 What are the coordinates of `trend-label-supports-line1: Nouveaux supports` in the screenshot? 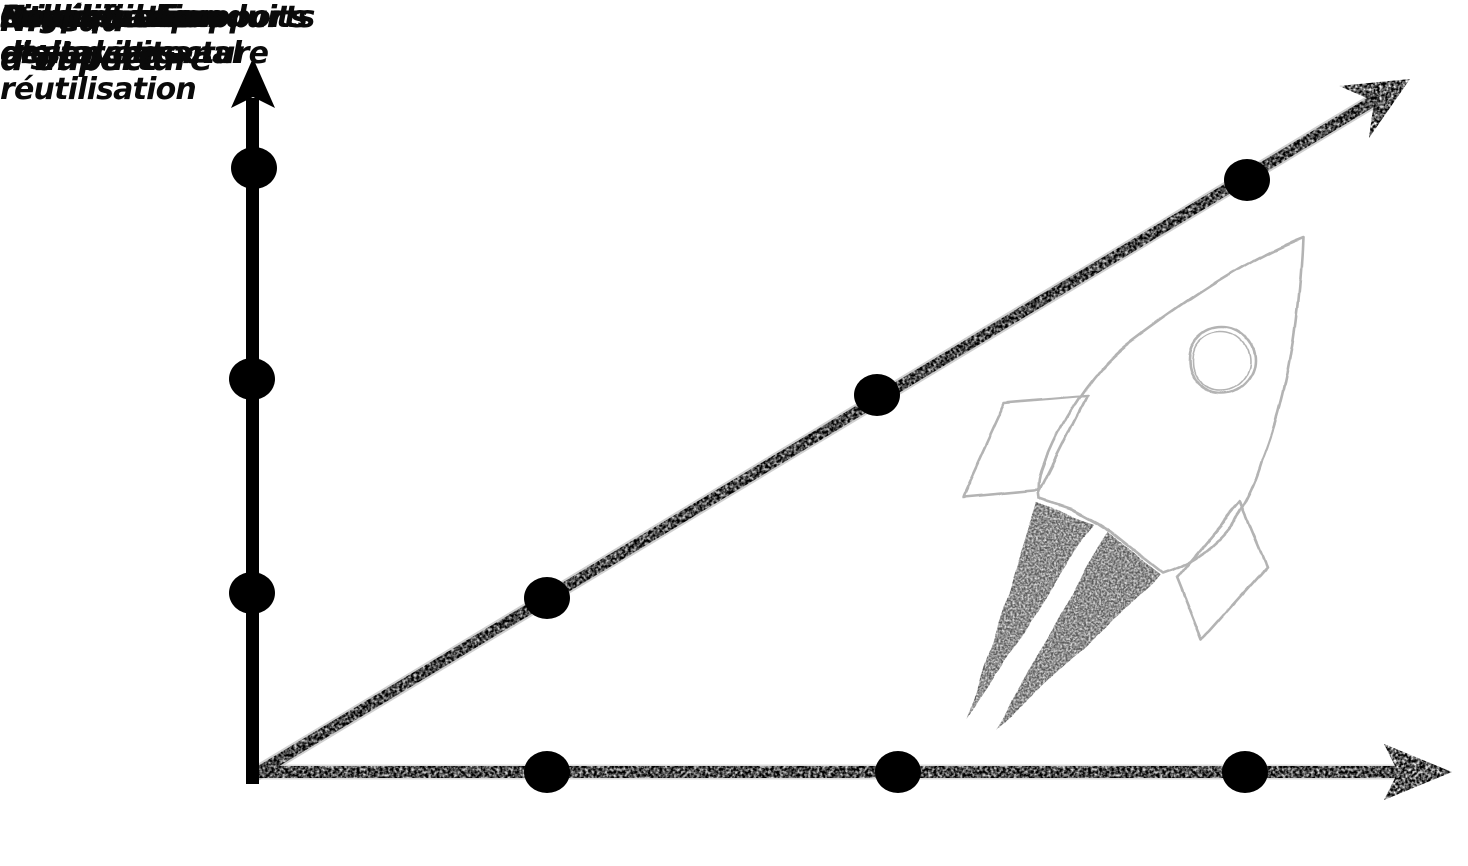 It's located at (157, 17).